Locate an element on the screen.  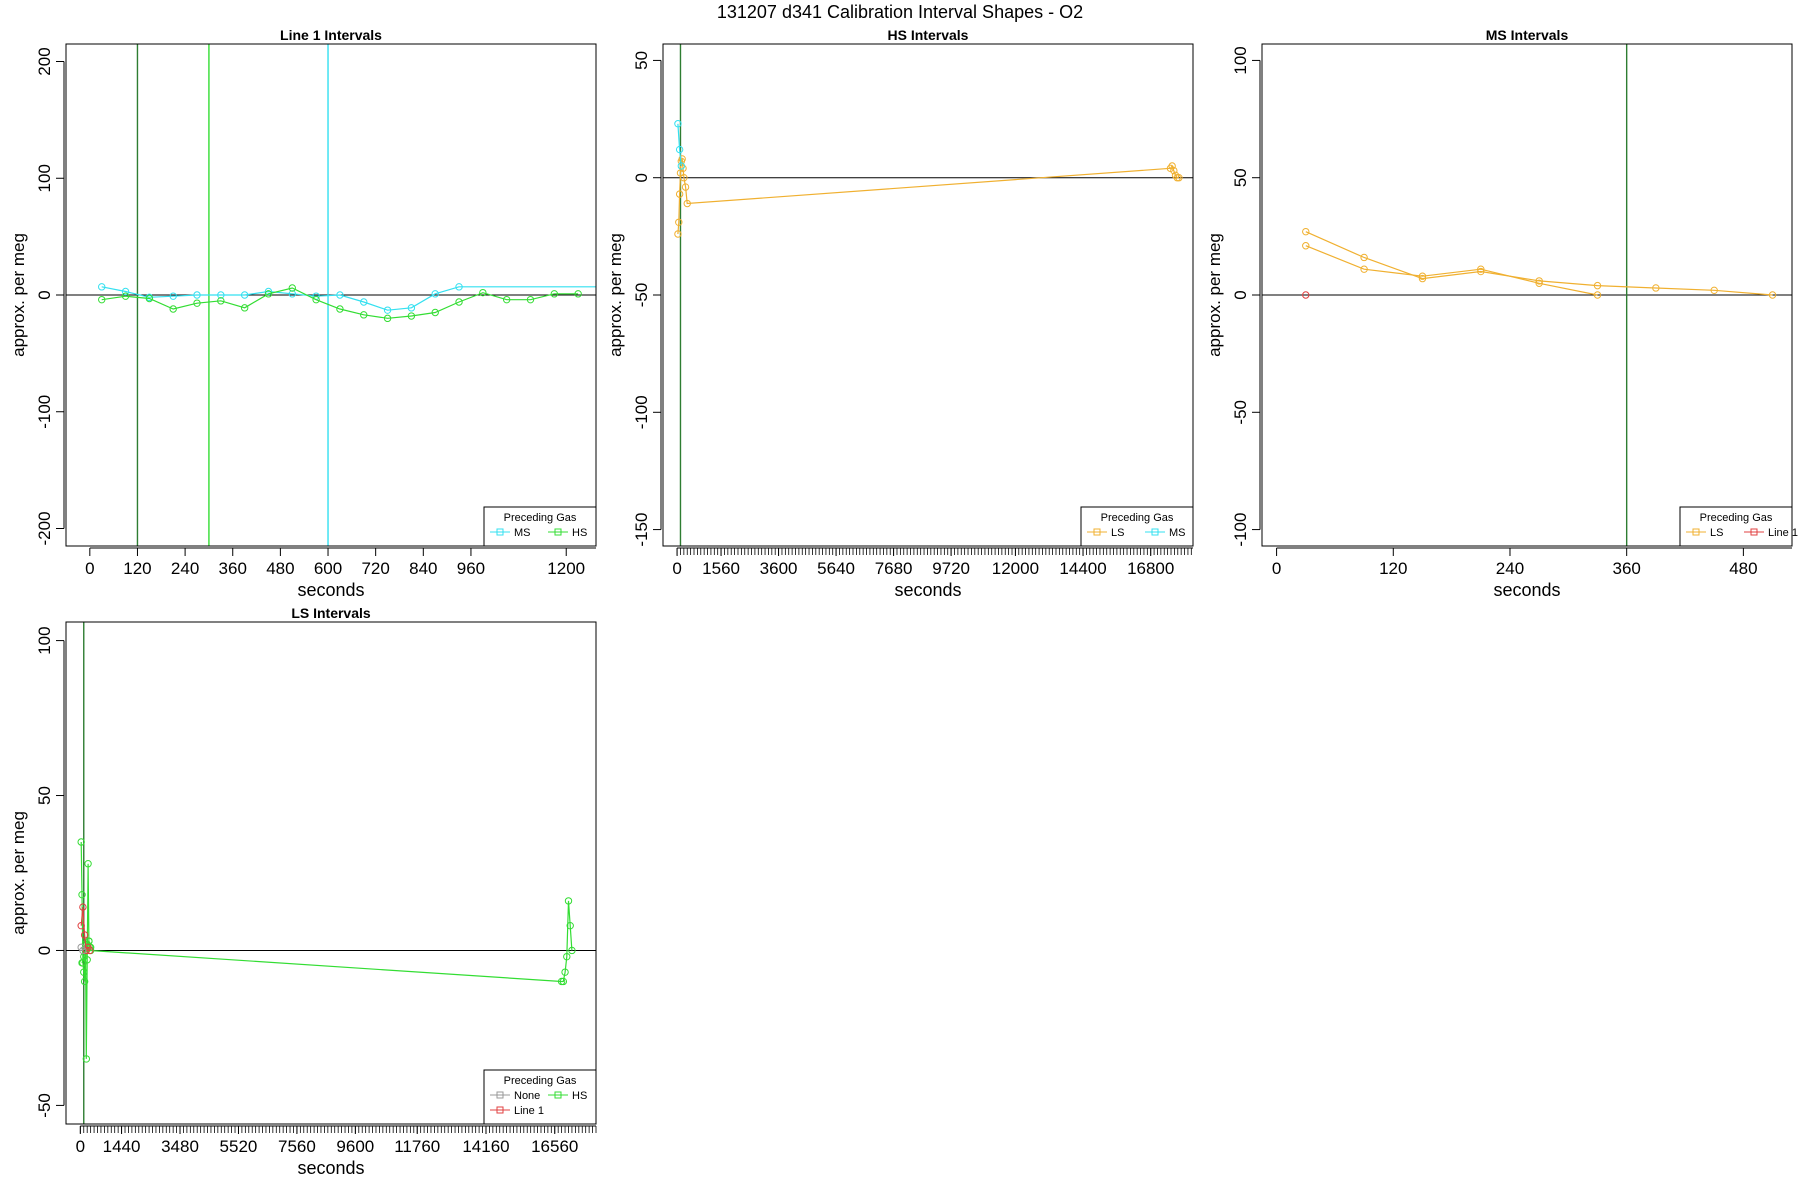
legend: Preceding Gas MS HS is located at coordinates (540, 526).